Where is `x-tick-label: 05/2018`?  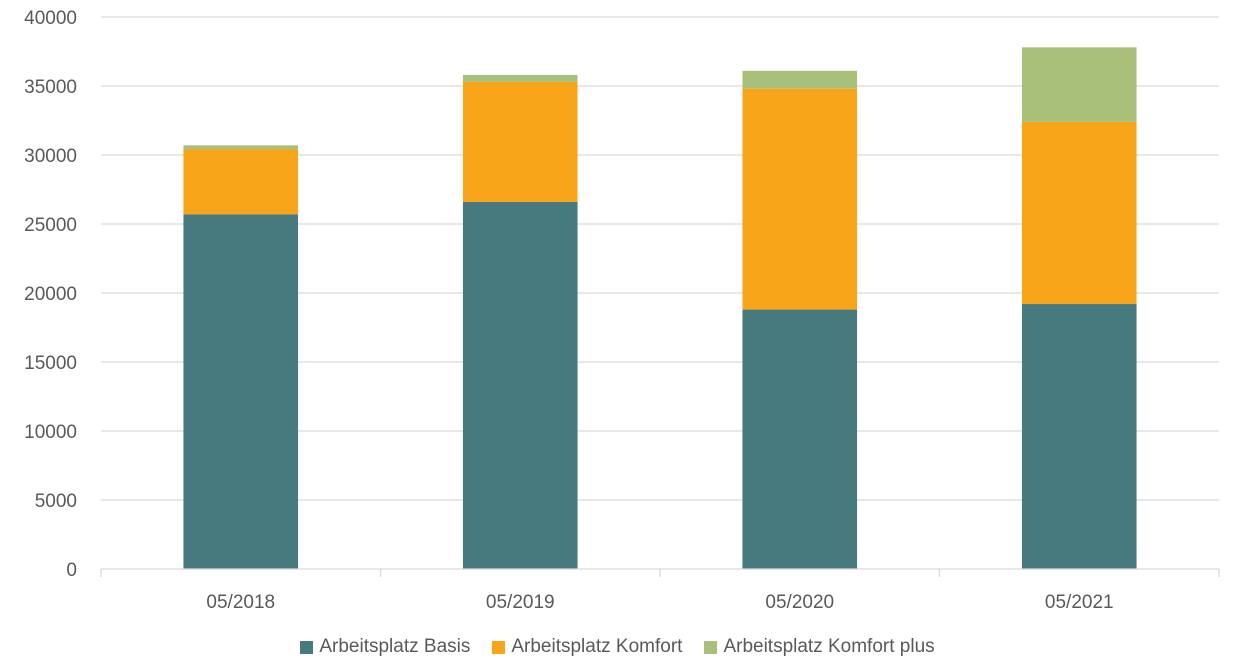
x-tick-label: 05/2018 is located at coordinates (240, 602).